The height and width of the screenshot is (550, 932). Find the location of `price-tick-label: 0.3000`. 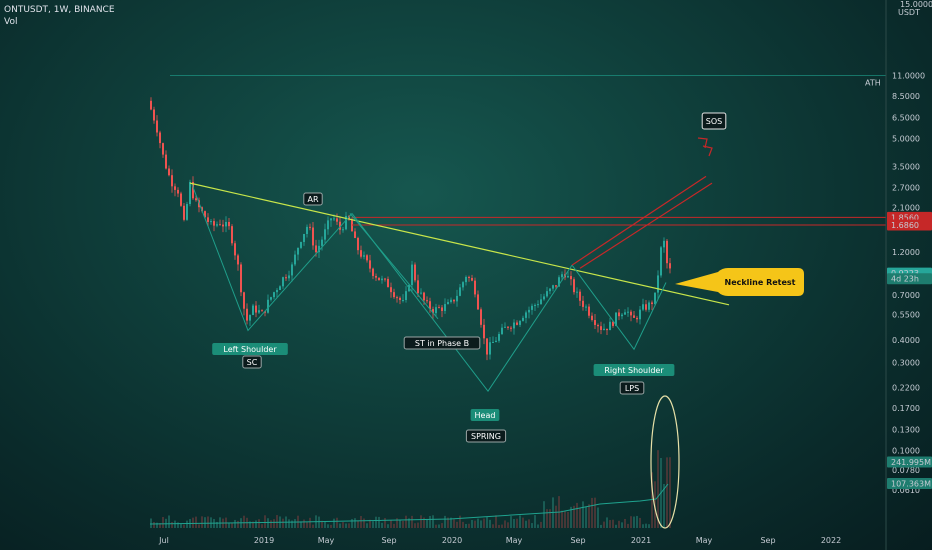

price-tick-label: 0.3000 is located at coordinates (906, 363).